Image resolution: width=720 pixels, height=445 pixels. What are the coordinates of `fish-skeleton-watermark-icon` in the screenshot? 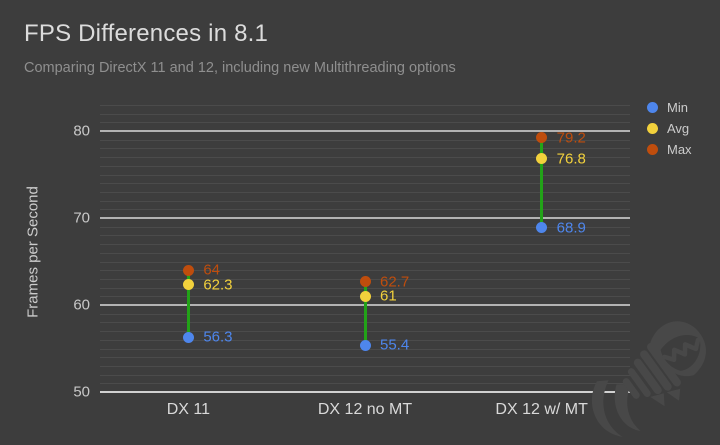 It's located at (648, 379).